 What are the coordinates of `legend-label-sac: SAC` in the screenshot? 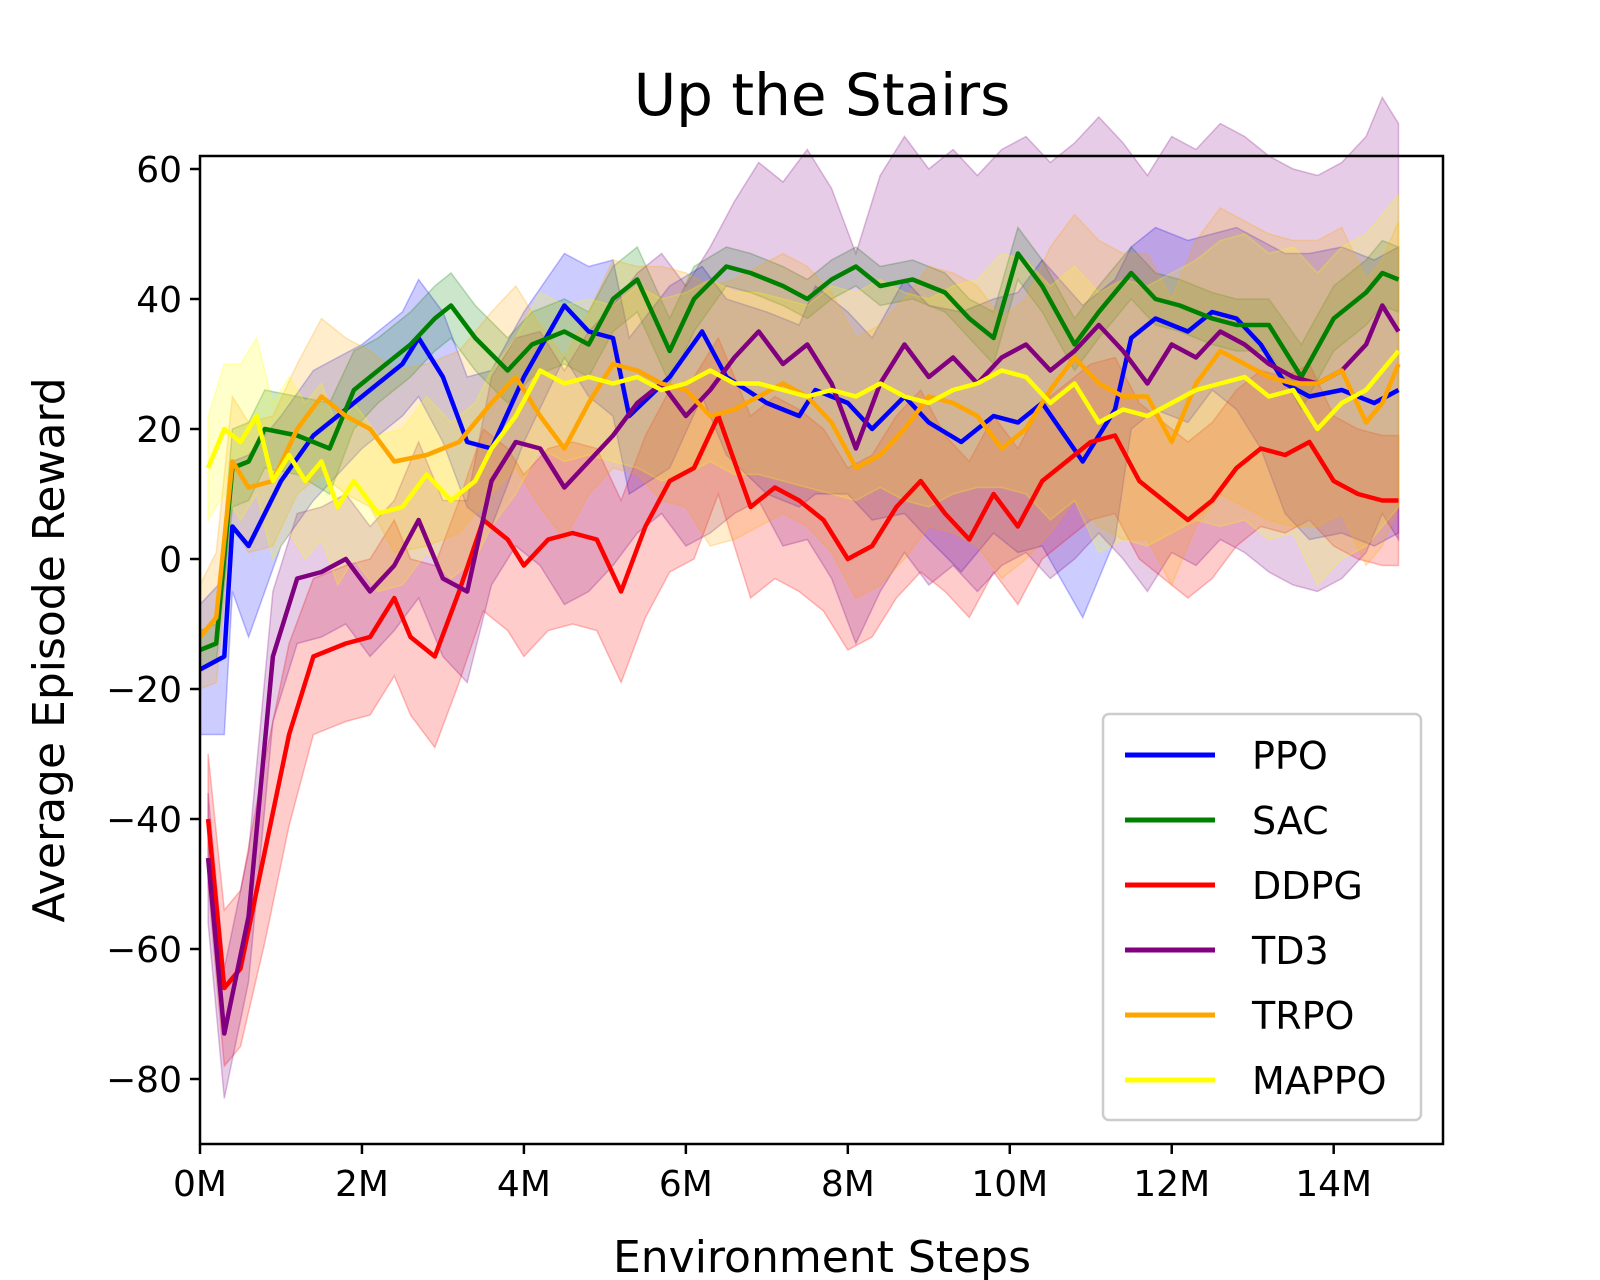 It's located at (1290, 821).